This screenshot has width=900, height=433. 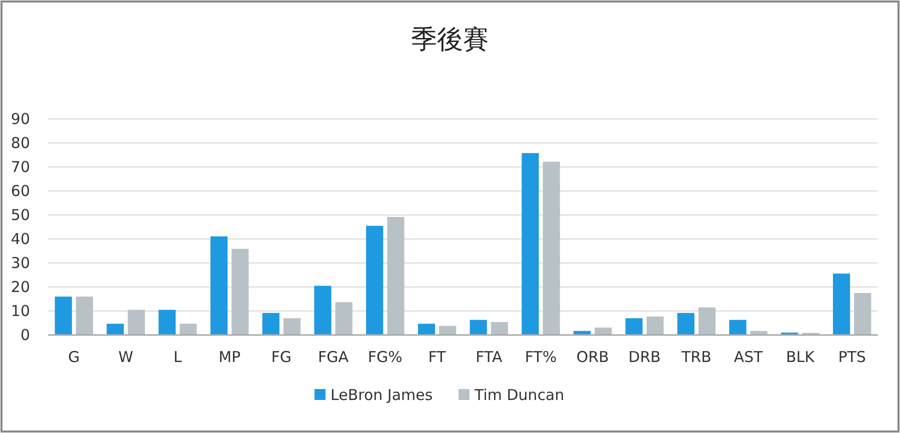 I want to click on x-tick-label: FG%, so click(x=385, y=357).